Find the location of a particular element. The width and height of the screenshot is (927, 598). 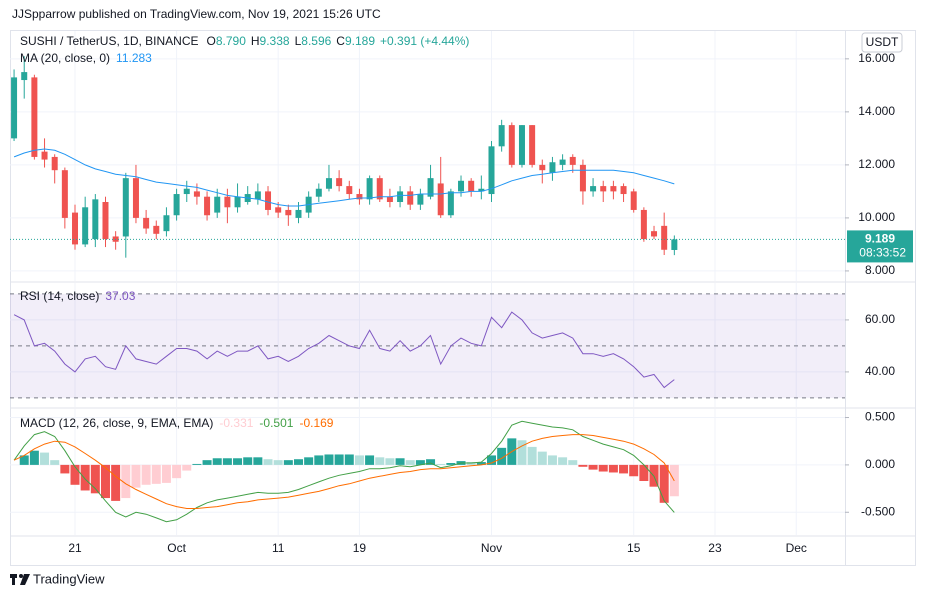

y-tick-label: 0.500 is located at coordinates (880, 417).